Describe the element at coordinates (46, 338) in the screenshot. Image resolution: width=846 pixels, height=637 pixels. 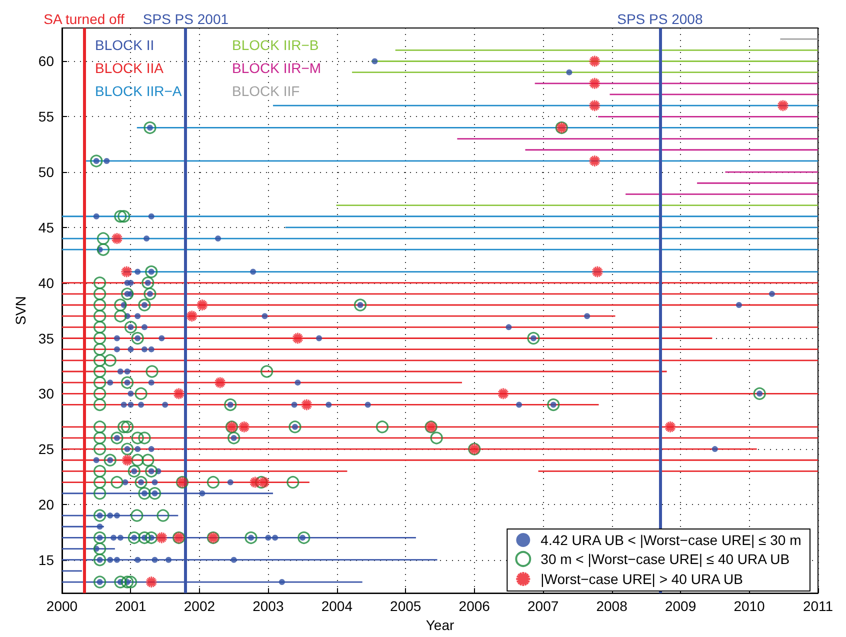
I see `y-tick-label: 35` at that location.